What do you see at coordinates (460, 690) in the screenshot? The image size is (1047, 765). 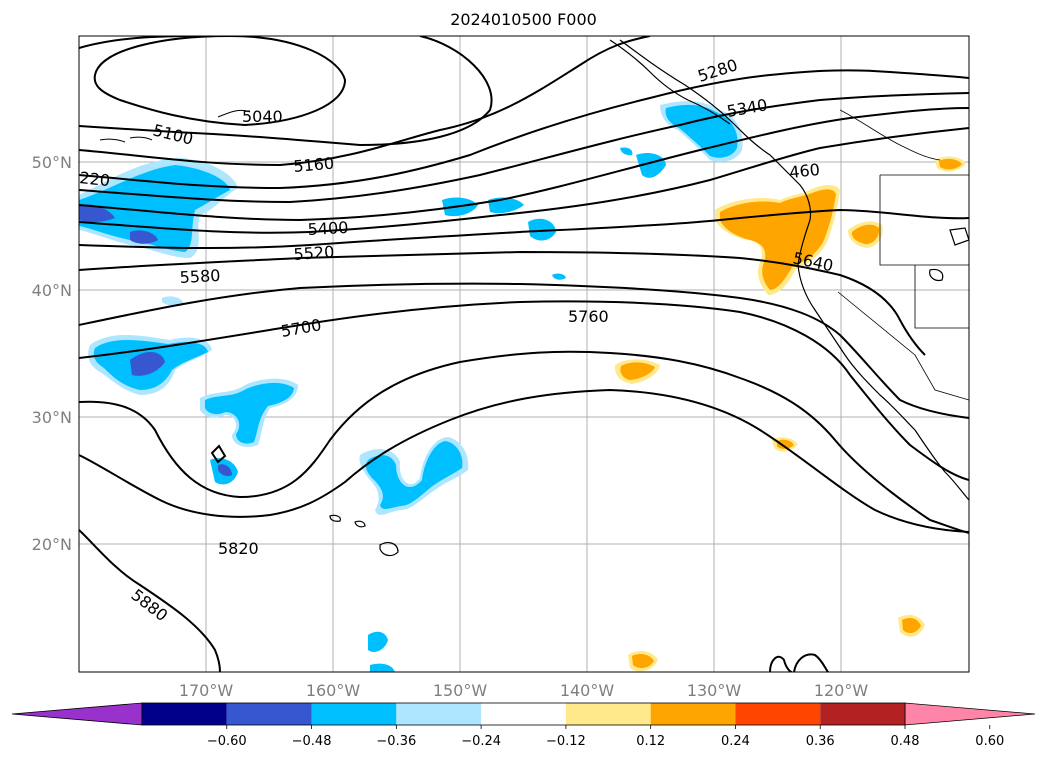 I see `lon-label-150w: 150°W` at bounding box center [460, 690].